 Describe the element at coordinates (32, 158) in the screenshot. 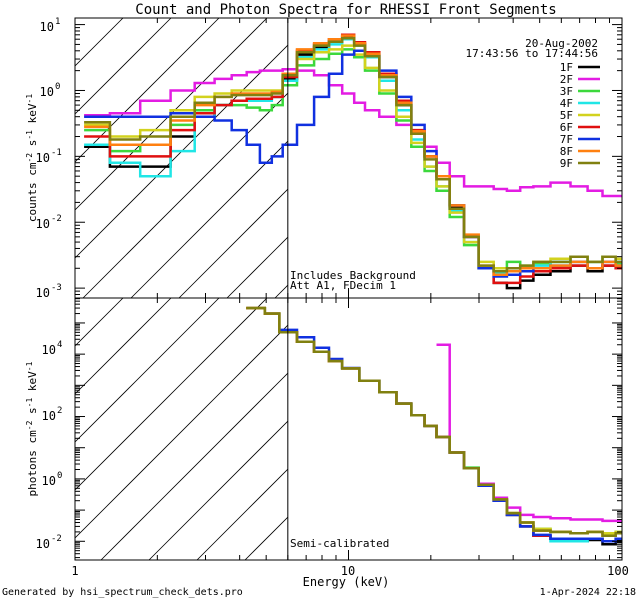

I see `counts-y-axis-title: counts cm-2 s-1 keV-1` at that location.